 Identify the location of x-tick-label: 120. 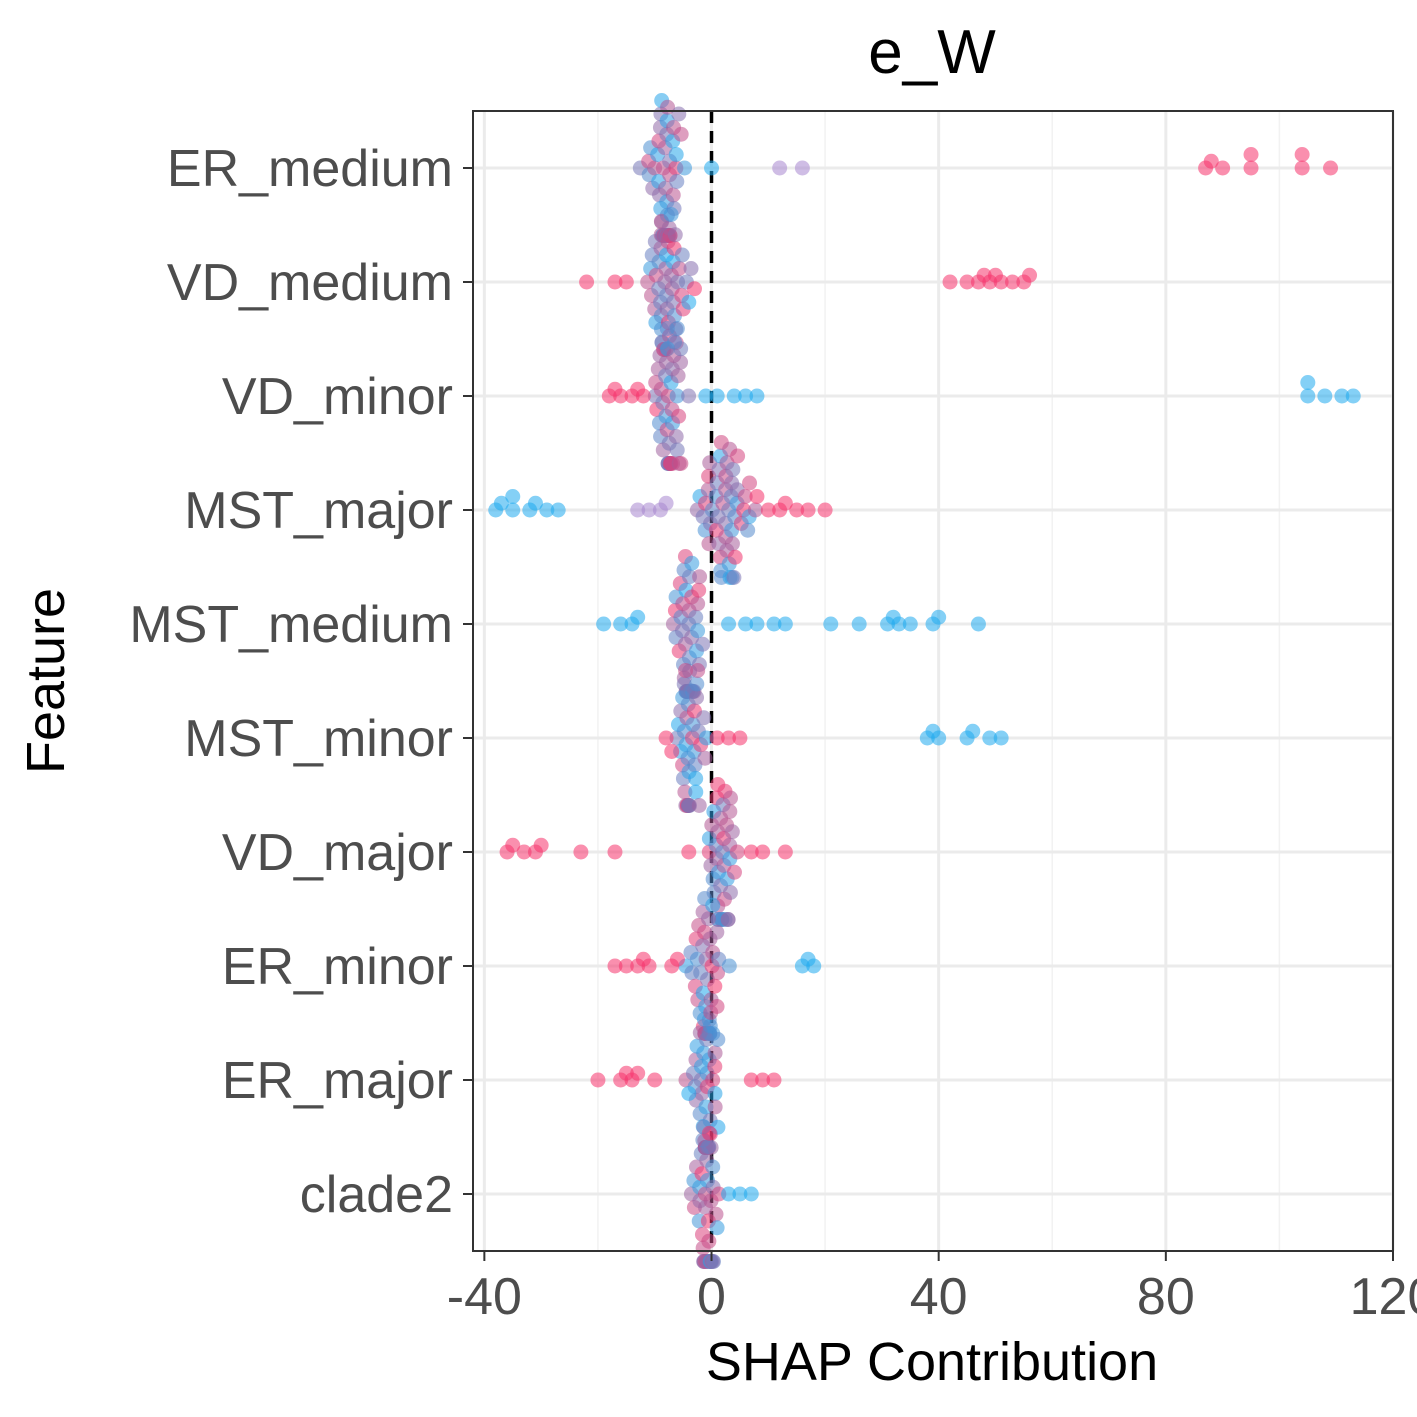
(1383, 1297).